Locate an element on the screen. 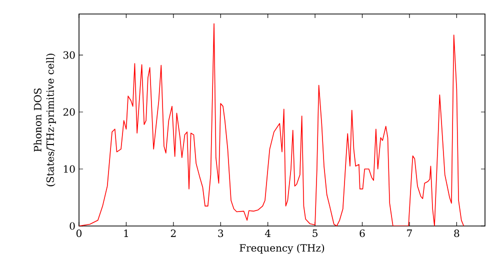  y-tick-label: 0 is located at coordinates (72, 226).